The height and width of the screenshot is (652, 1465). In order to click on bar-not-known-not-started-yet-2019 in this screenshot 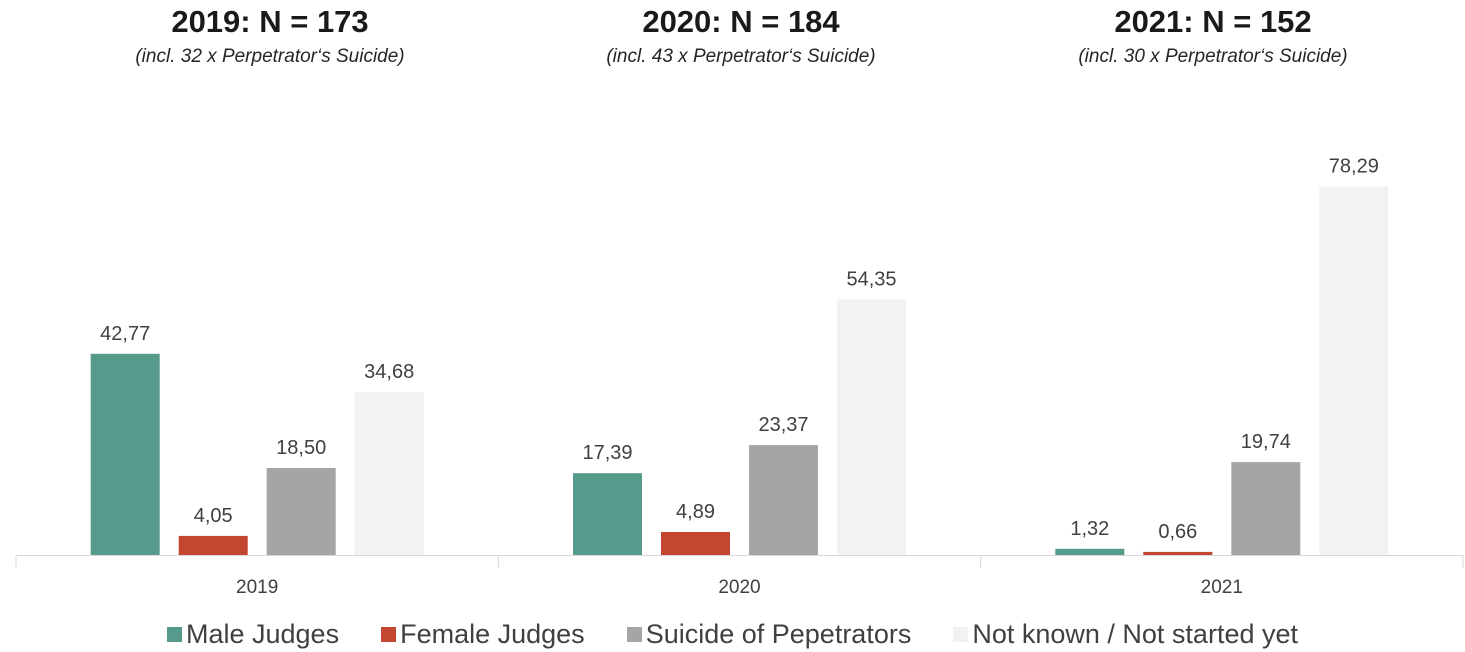, I will do `click(389, 473)`.